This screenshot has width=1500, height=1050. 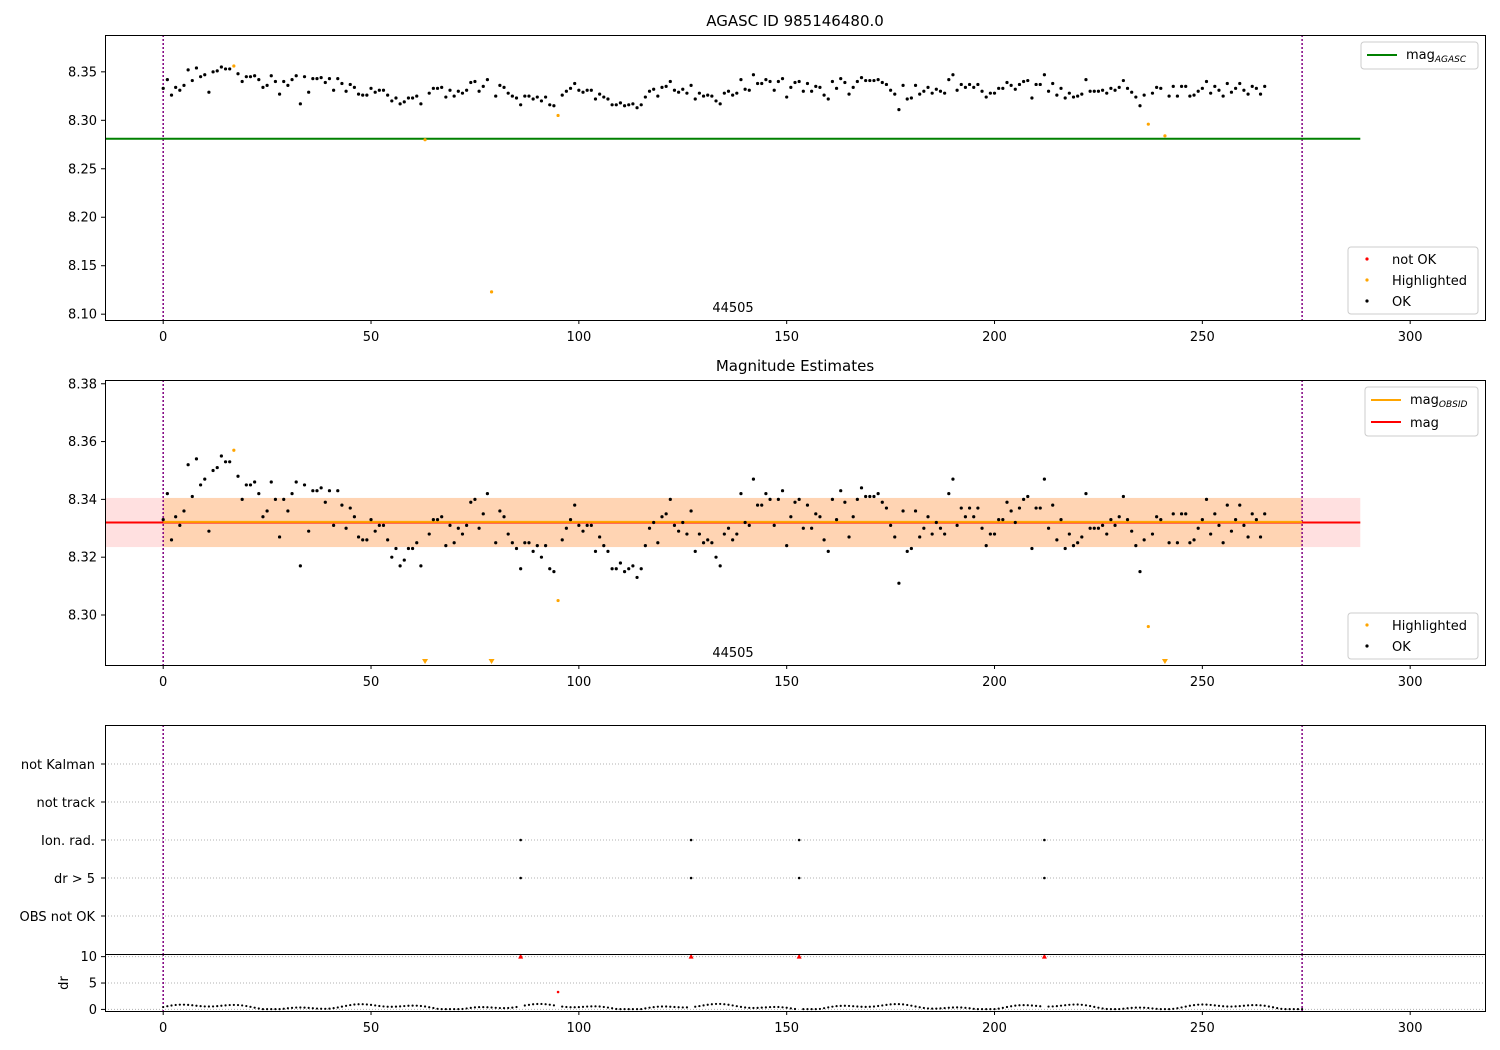 What do you see at coordinates (578, 1028) in the screenshot?
I see `panel4-xtick-label: 100` at bounding box center [578, 1028].